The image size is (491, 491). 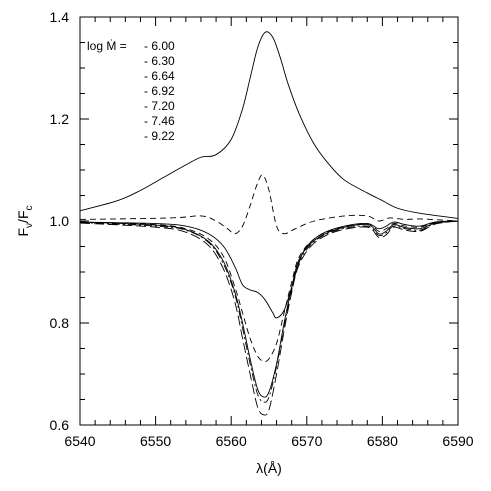 What do you see at coordinates (155, 441) in the screenshot?
I see `x-tick-label: 6550` at bounding box center [155, 441].